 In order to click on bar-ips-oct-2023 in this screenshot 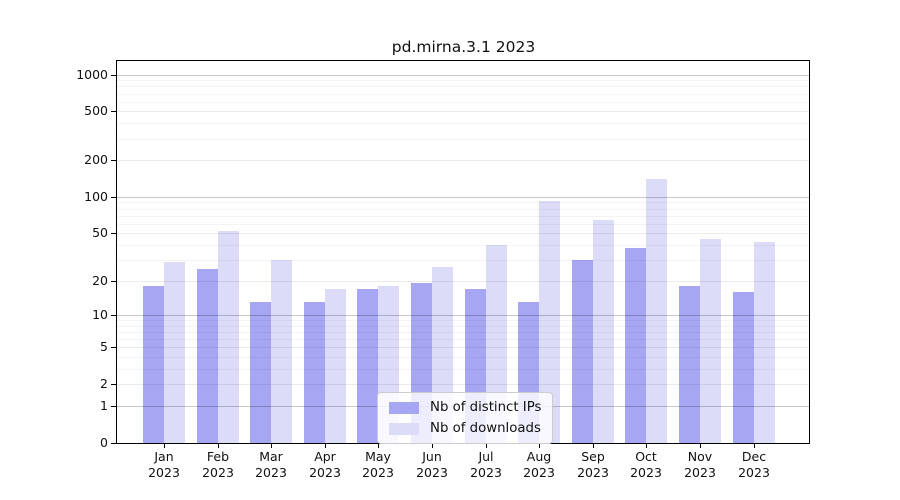, I will do `click(636, 345)`.